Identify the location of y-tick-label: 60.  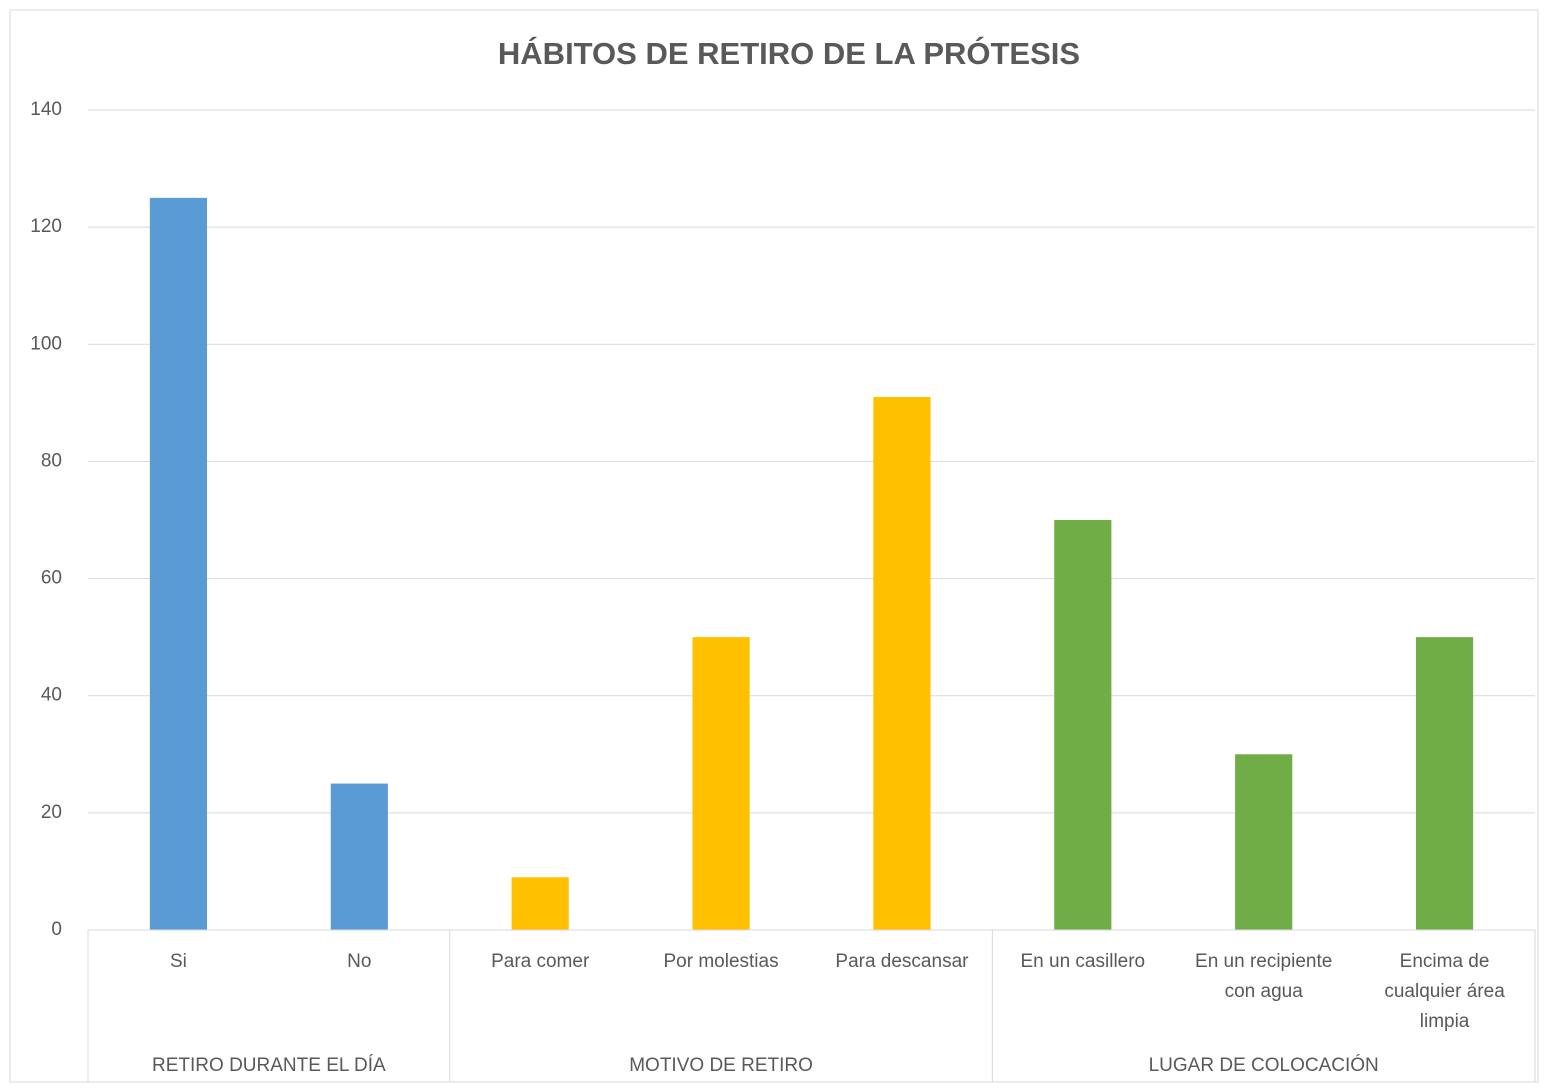
(51, 578).